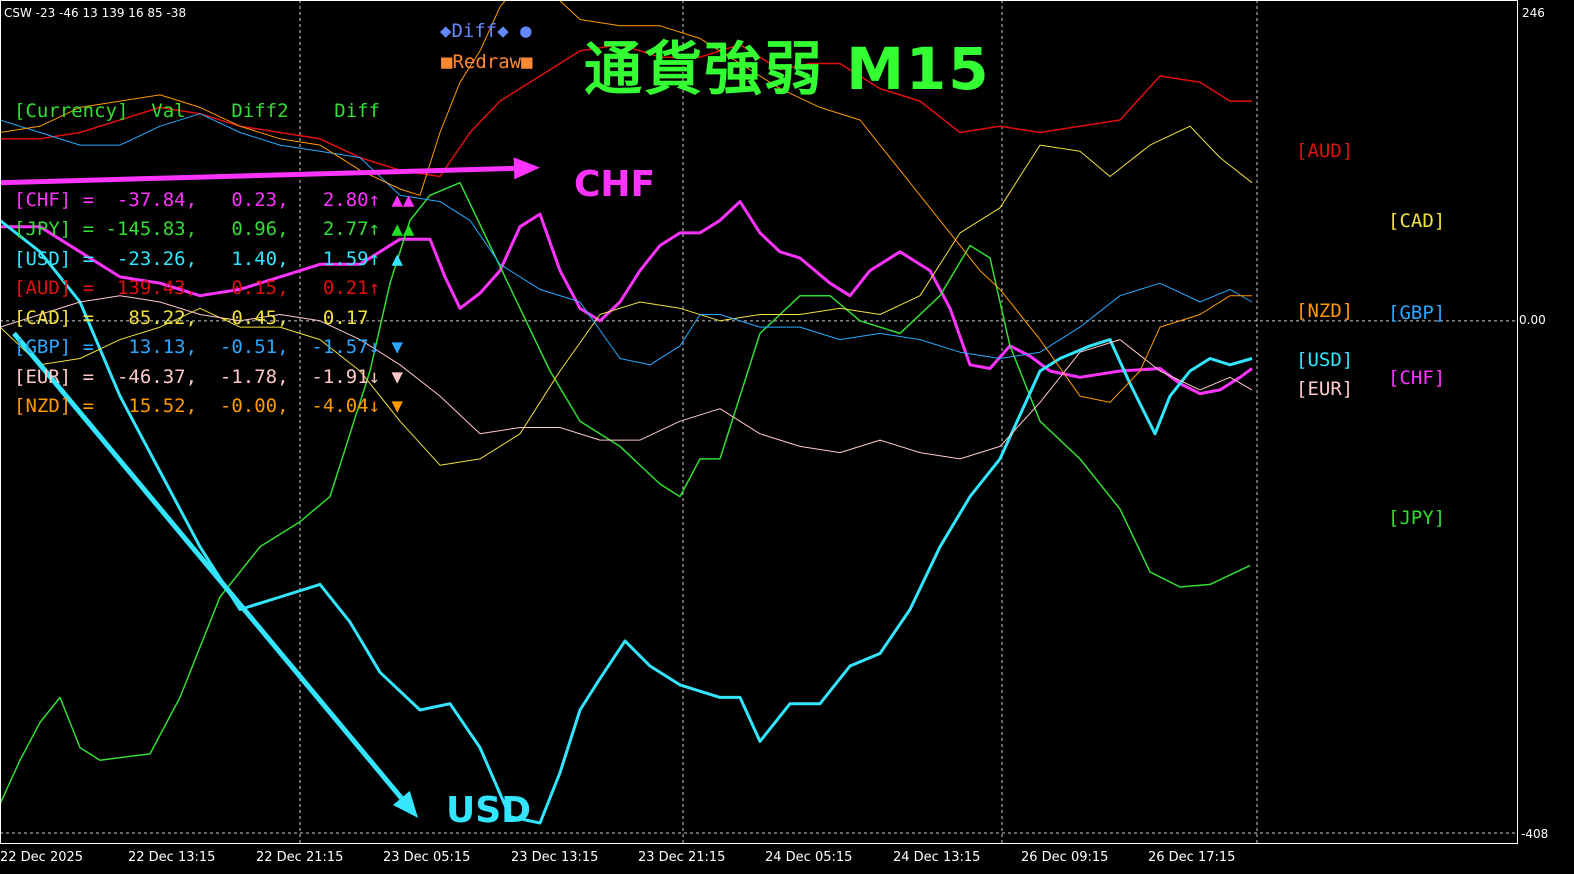 This screenshot has height=874, width=1574. I want to click on usd-annotation: USD, so click(489, 810).